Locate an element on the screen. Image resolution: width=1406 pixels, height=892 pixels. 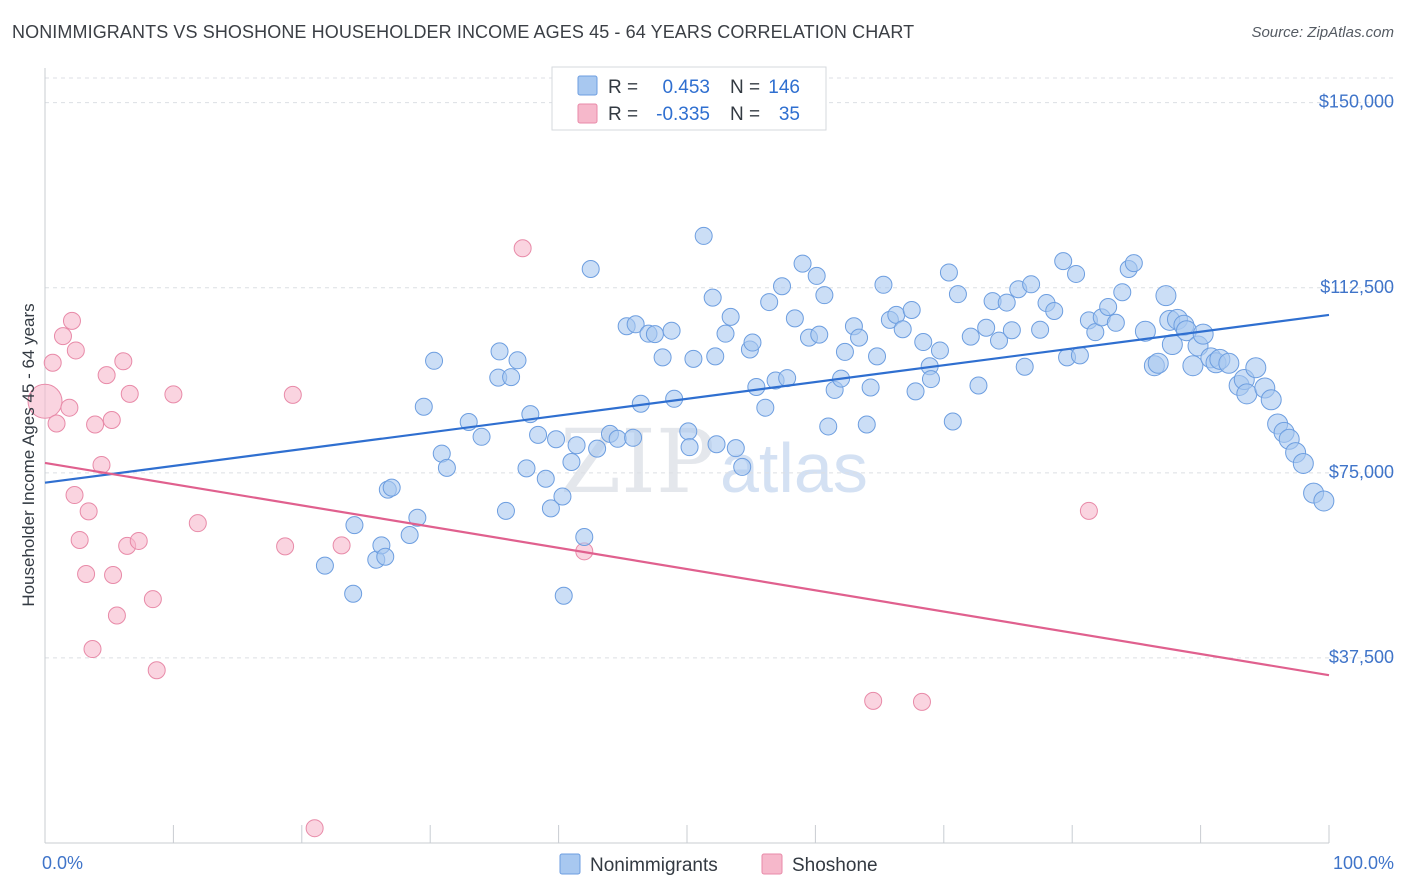
legend-swatch-nonimmigrants is located at coordinates (587, 85).